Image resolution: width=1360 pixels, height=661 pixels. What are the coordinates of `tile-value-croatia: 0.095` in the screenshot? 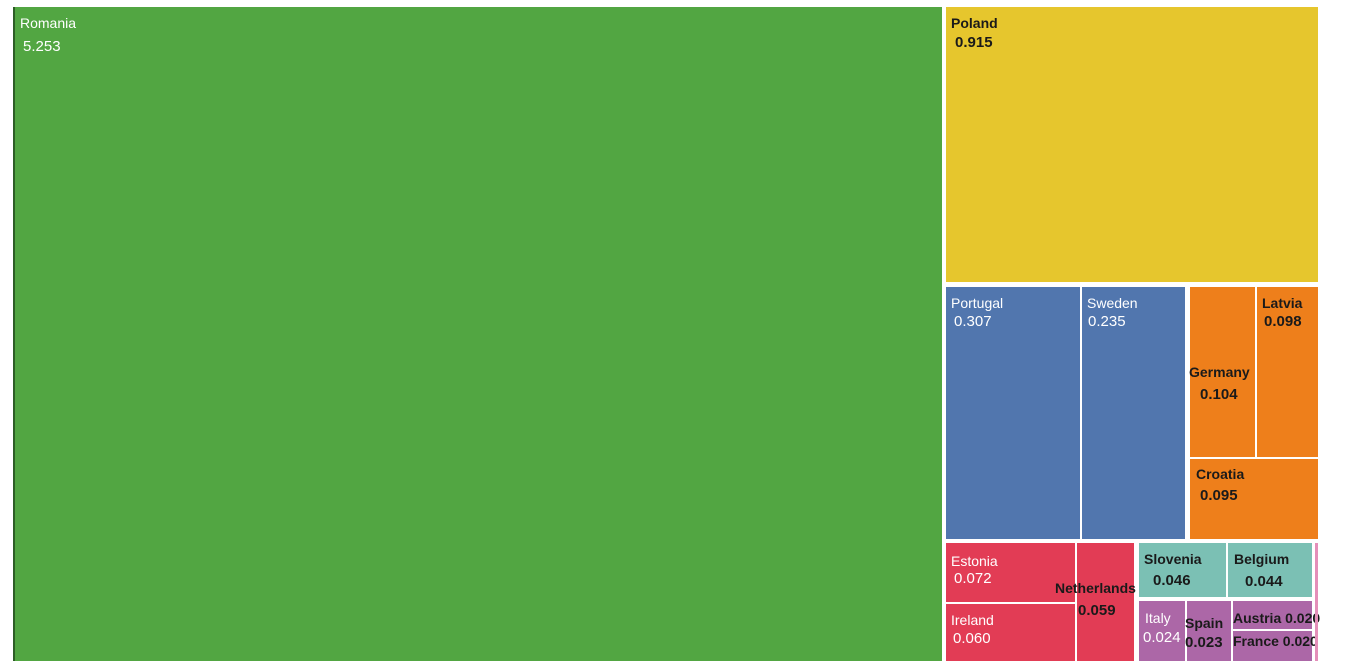 It's located at (1219, 495).